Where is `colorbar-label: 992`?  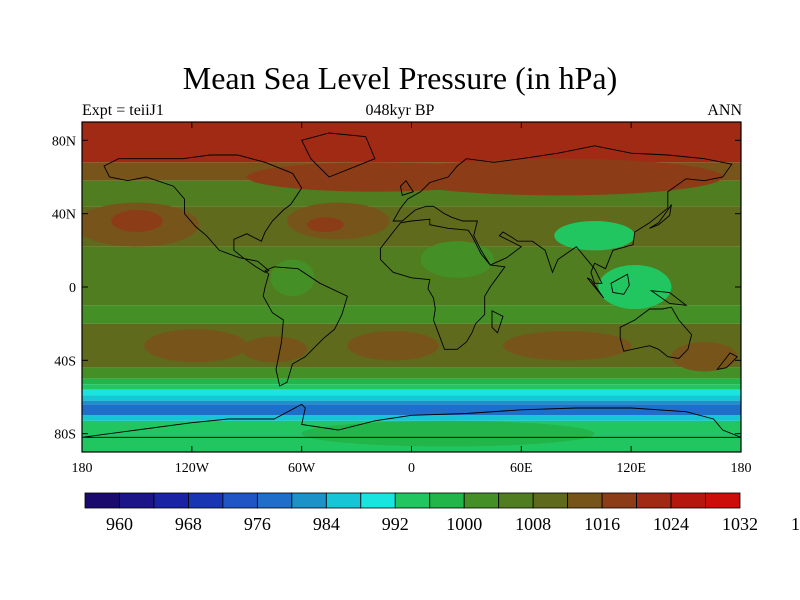 colorbar-label: 992 is located at coordinates (395, 524).